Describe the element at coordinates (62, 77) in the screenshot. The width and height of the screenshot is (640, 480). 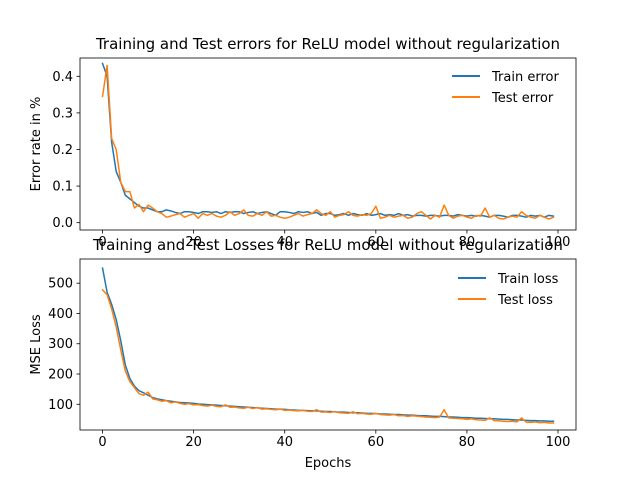
I see `y-tick-label: 0.4` at that location.